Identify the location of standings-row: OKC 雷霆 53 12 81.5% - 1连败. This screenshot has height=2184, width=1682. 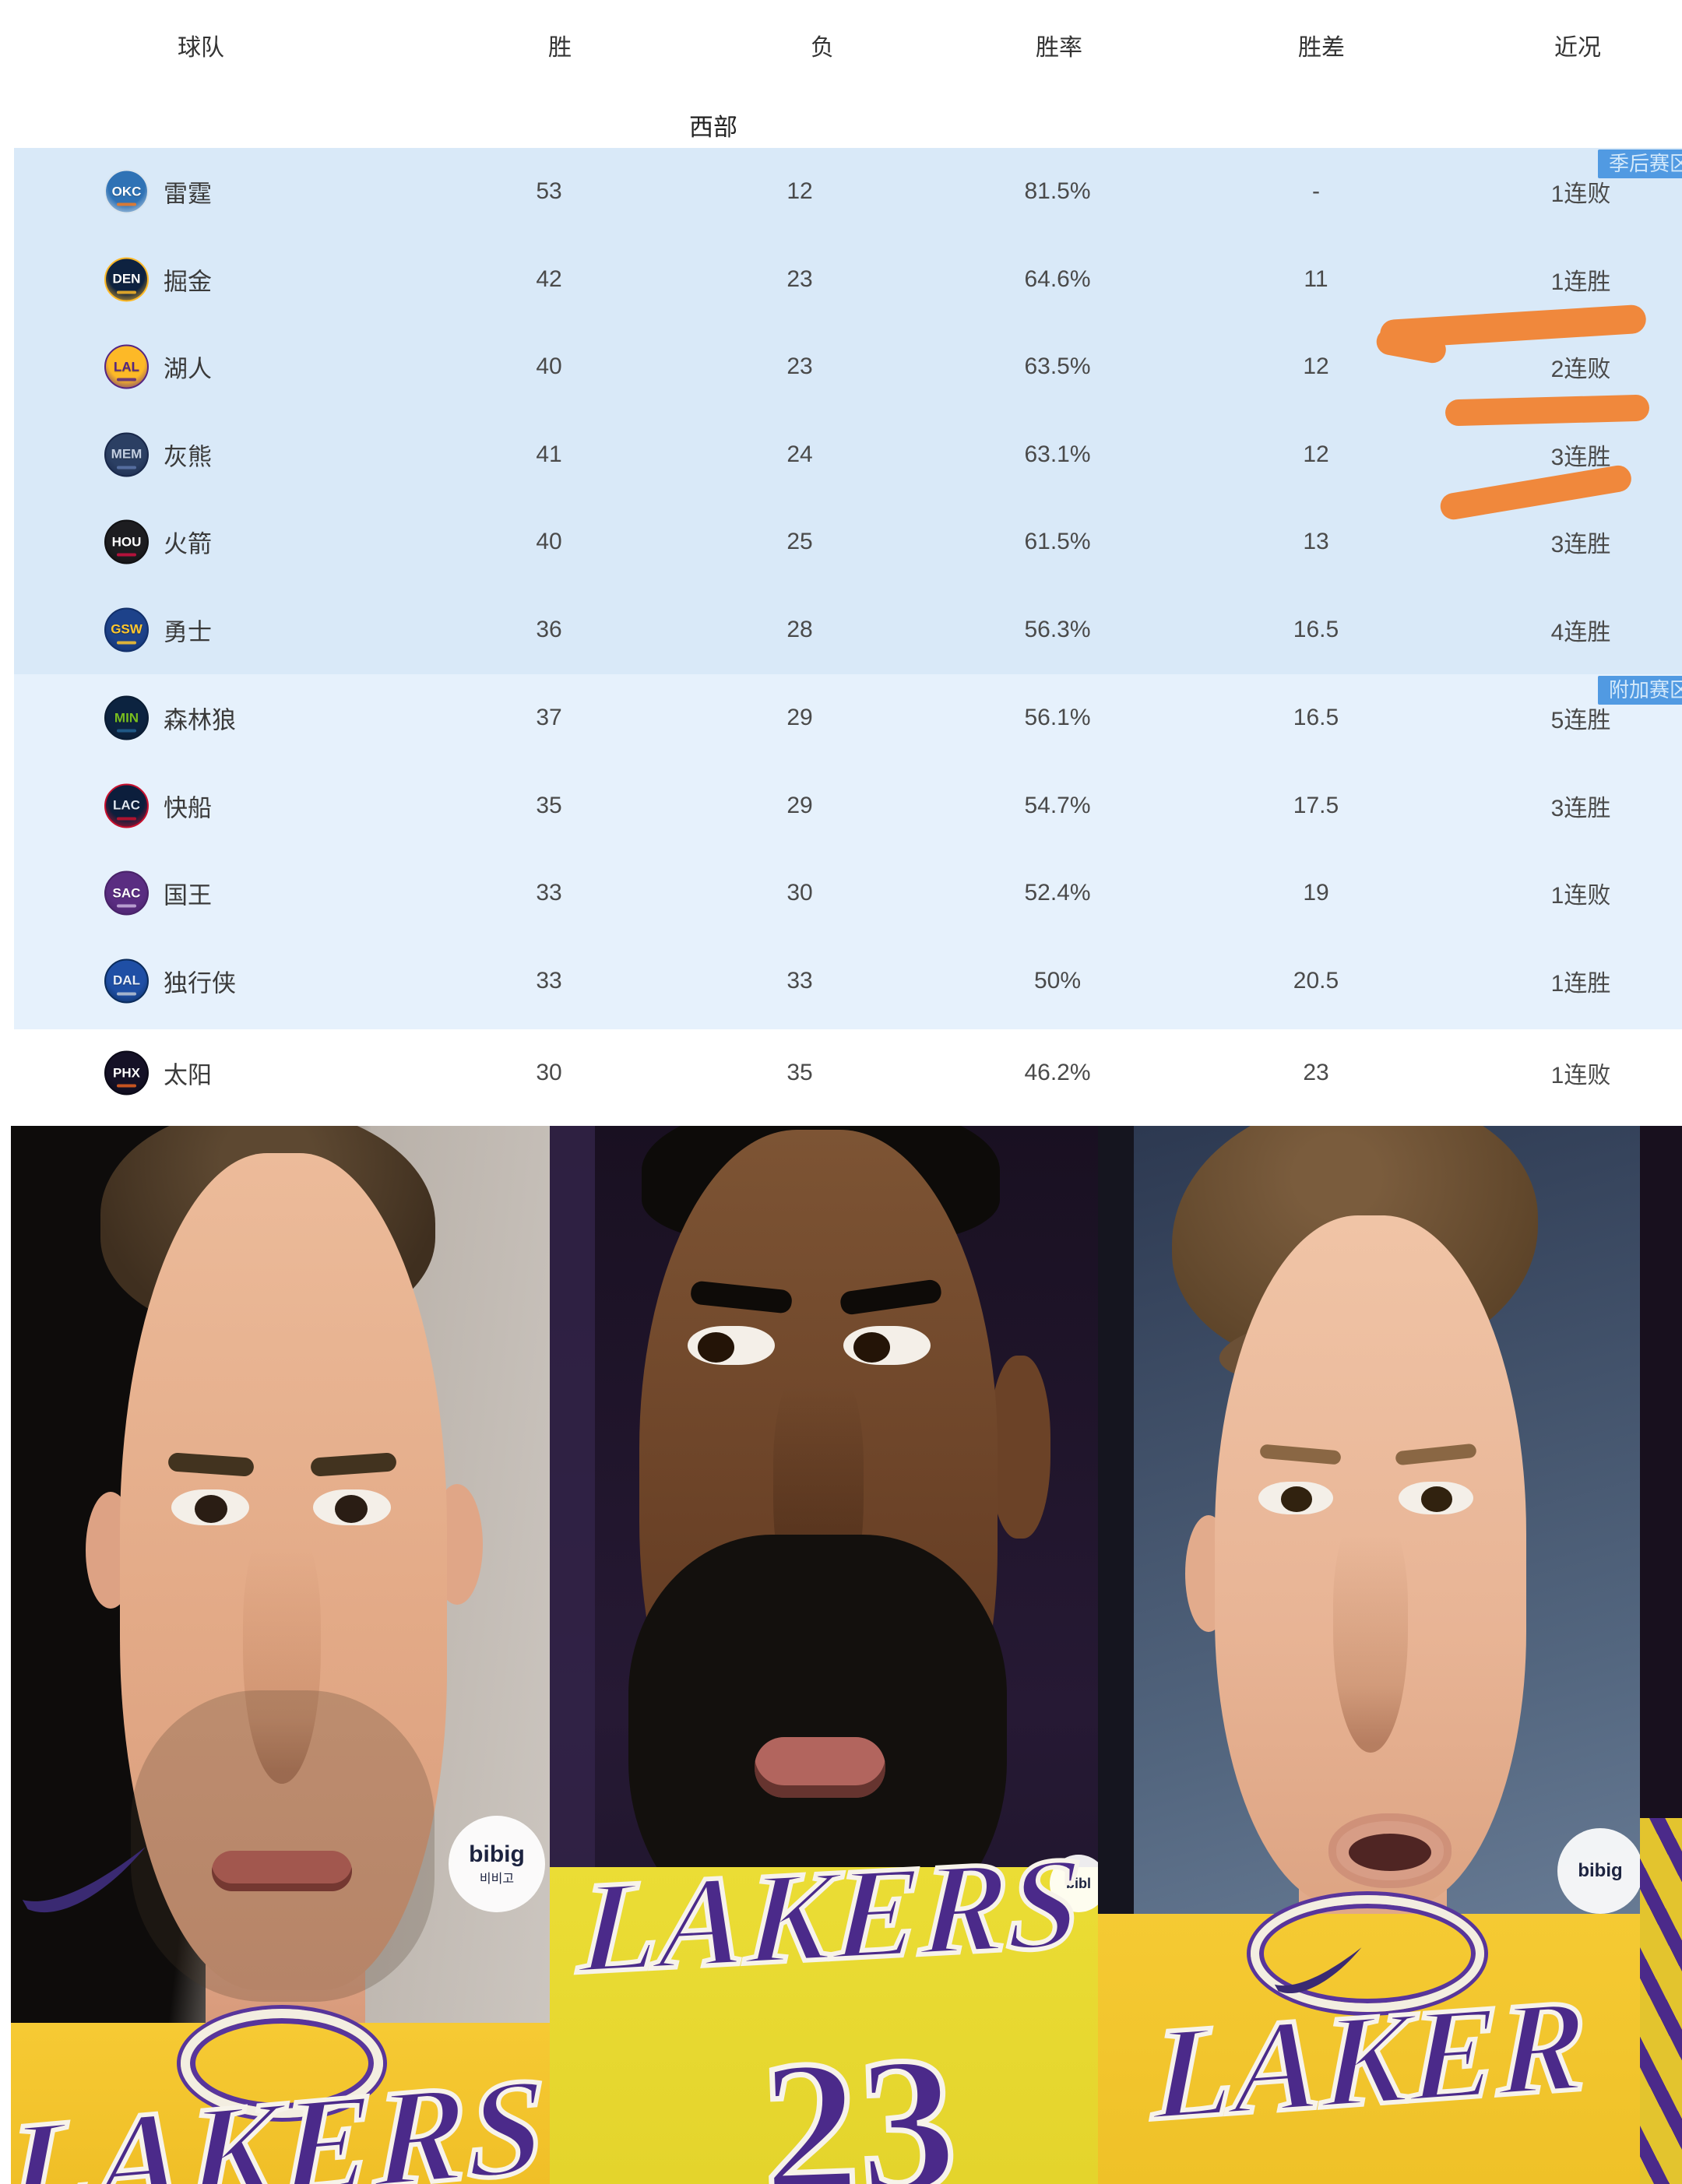
(848, 192).